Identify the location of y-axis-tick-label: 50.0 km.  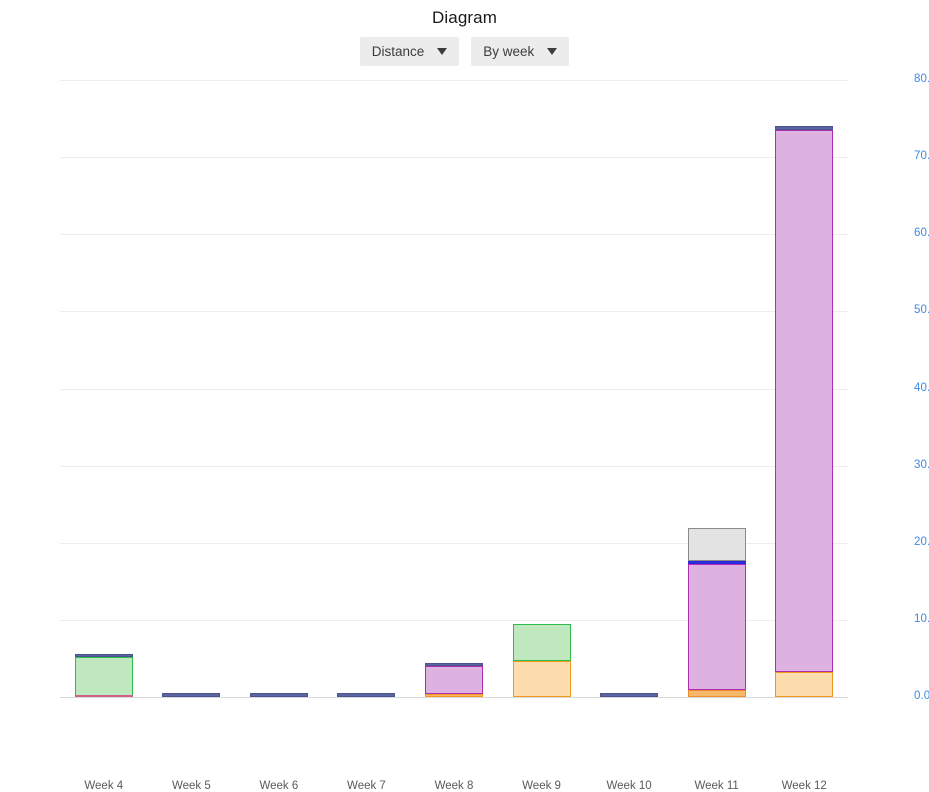
(921, 310).